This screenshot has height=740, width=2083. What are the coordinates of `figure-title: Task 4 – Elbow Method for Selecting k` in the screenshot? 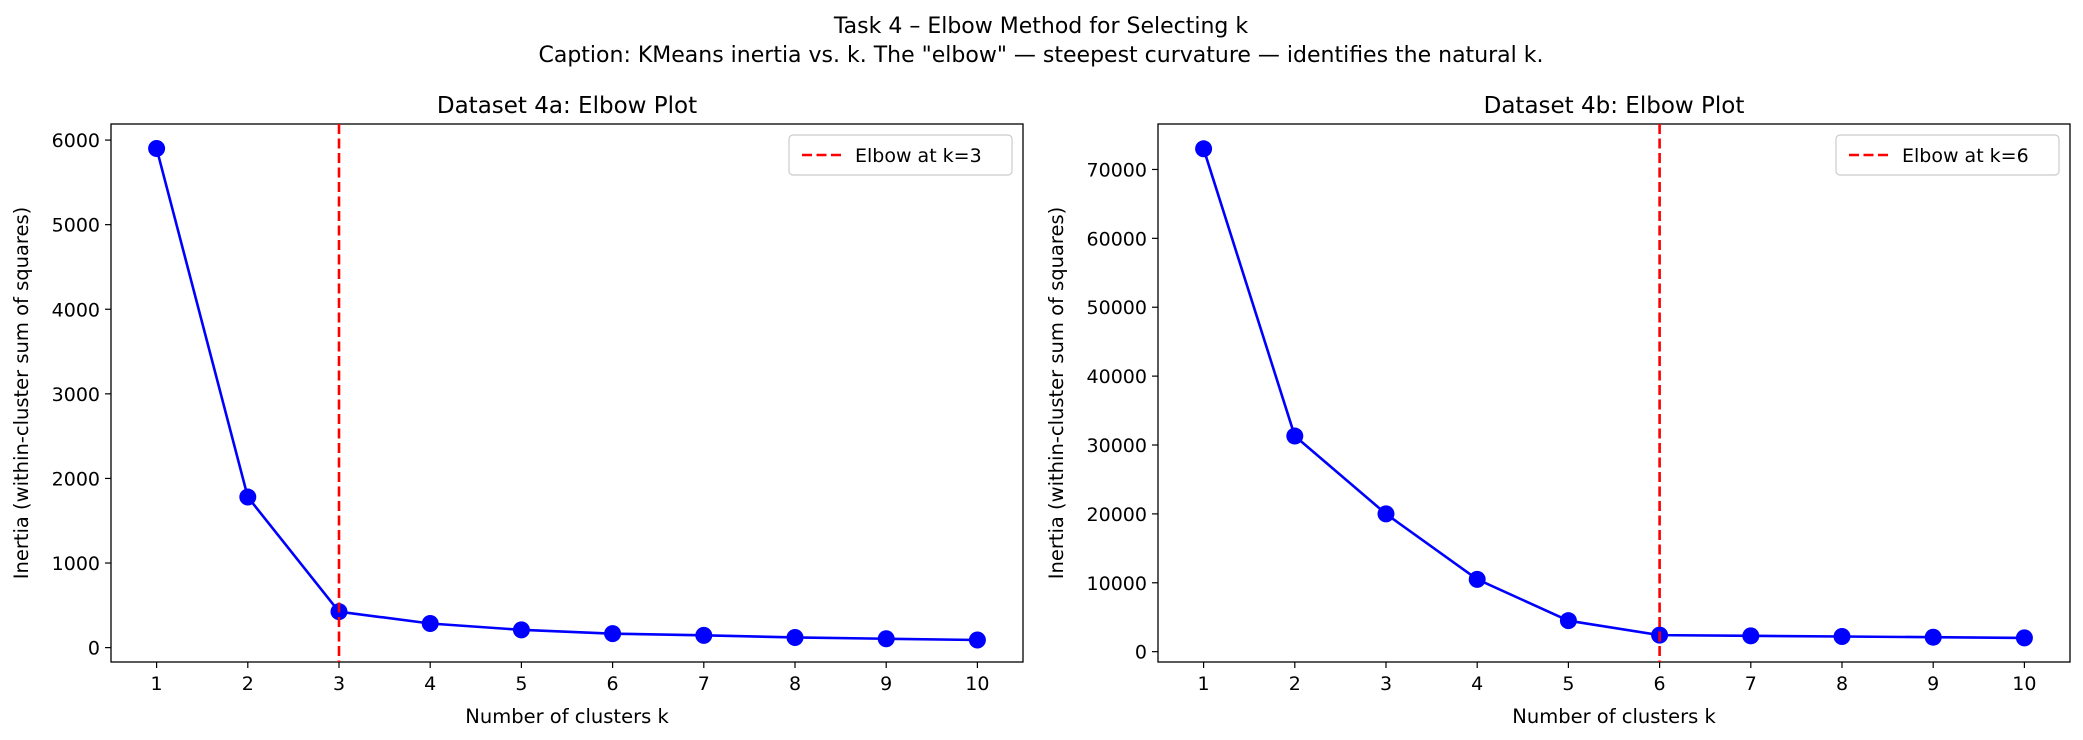 It's located at (1041, 26).